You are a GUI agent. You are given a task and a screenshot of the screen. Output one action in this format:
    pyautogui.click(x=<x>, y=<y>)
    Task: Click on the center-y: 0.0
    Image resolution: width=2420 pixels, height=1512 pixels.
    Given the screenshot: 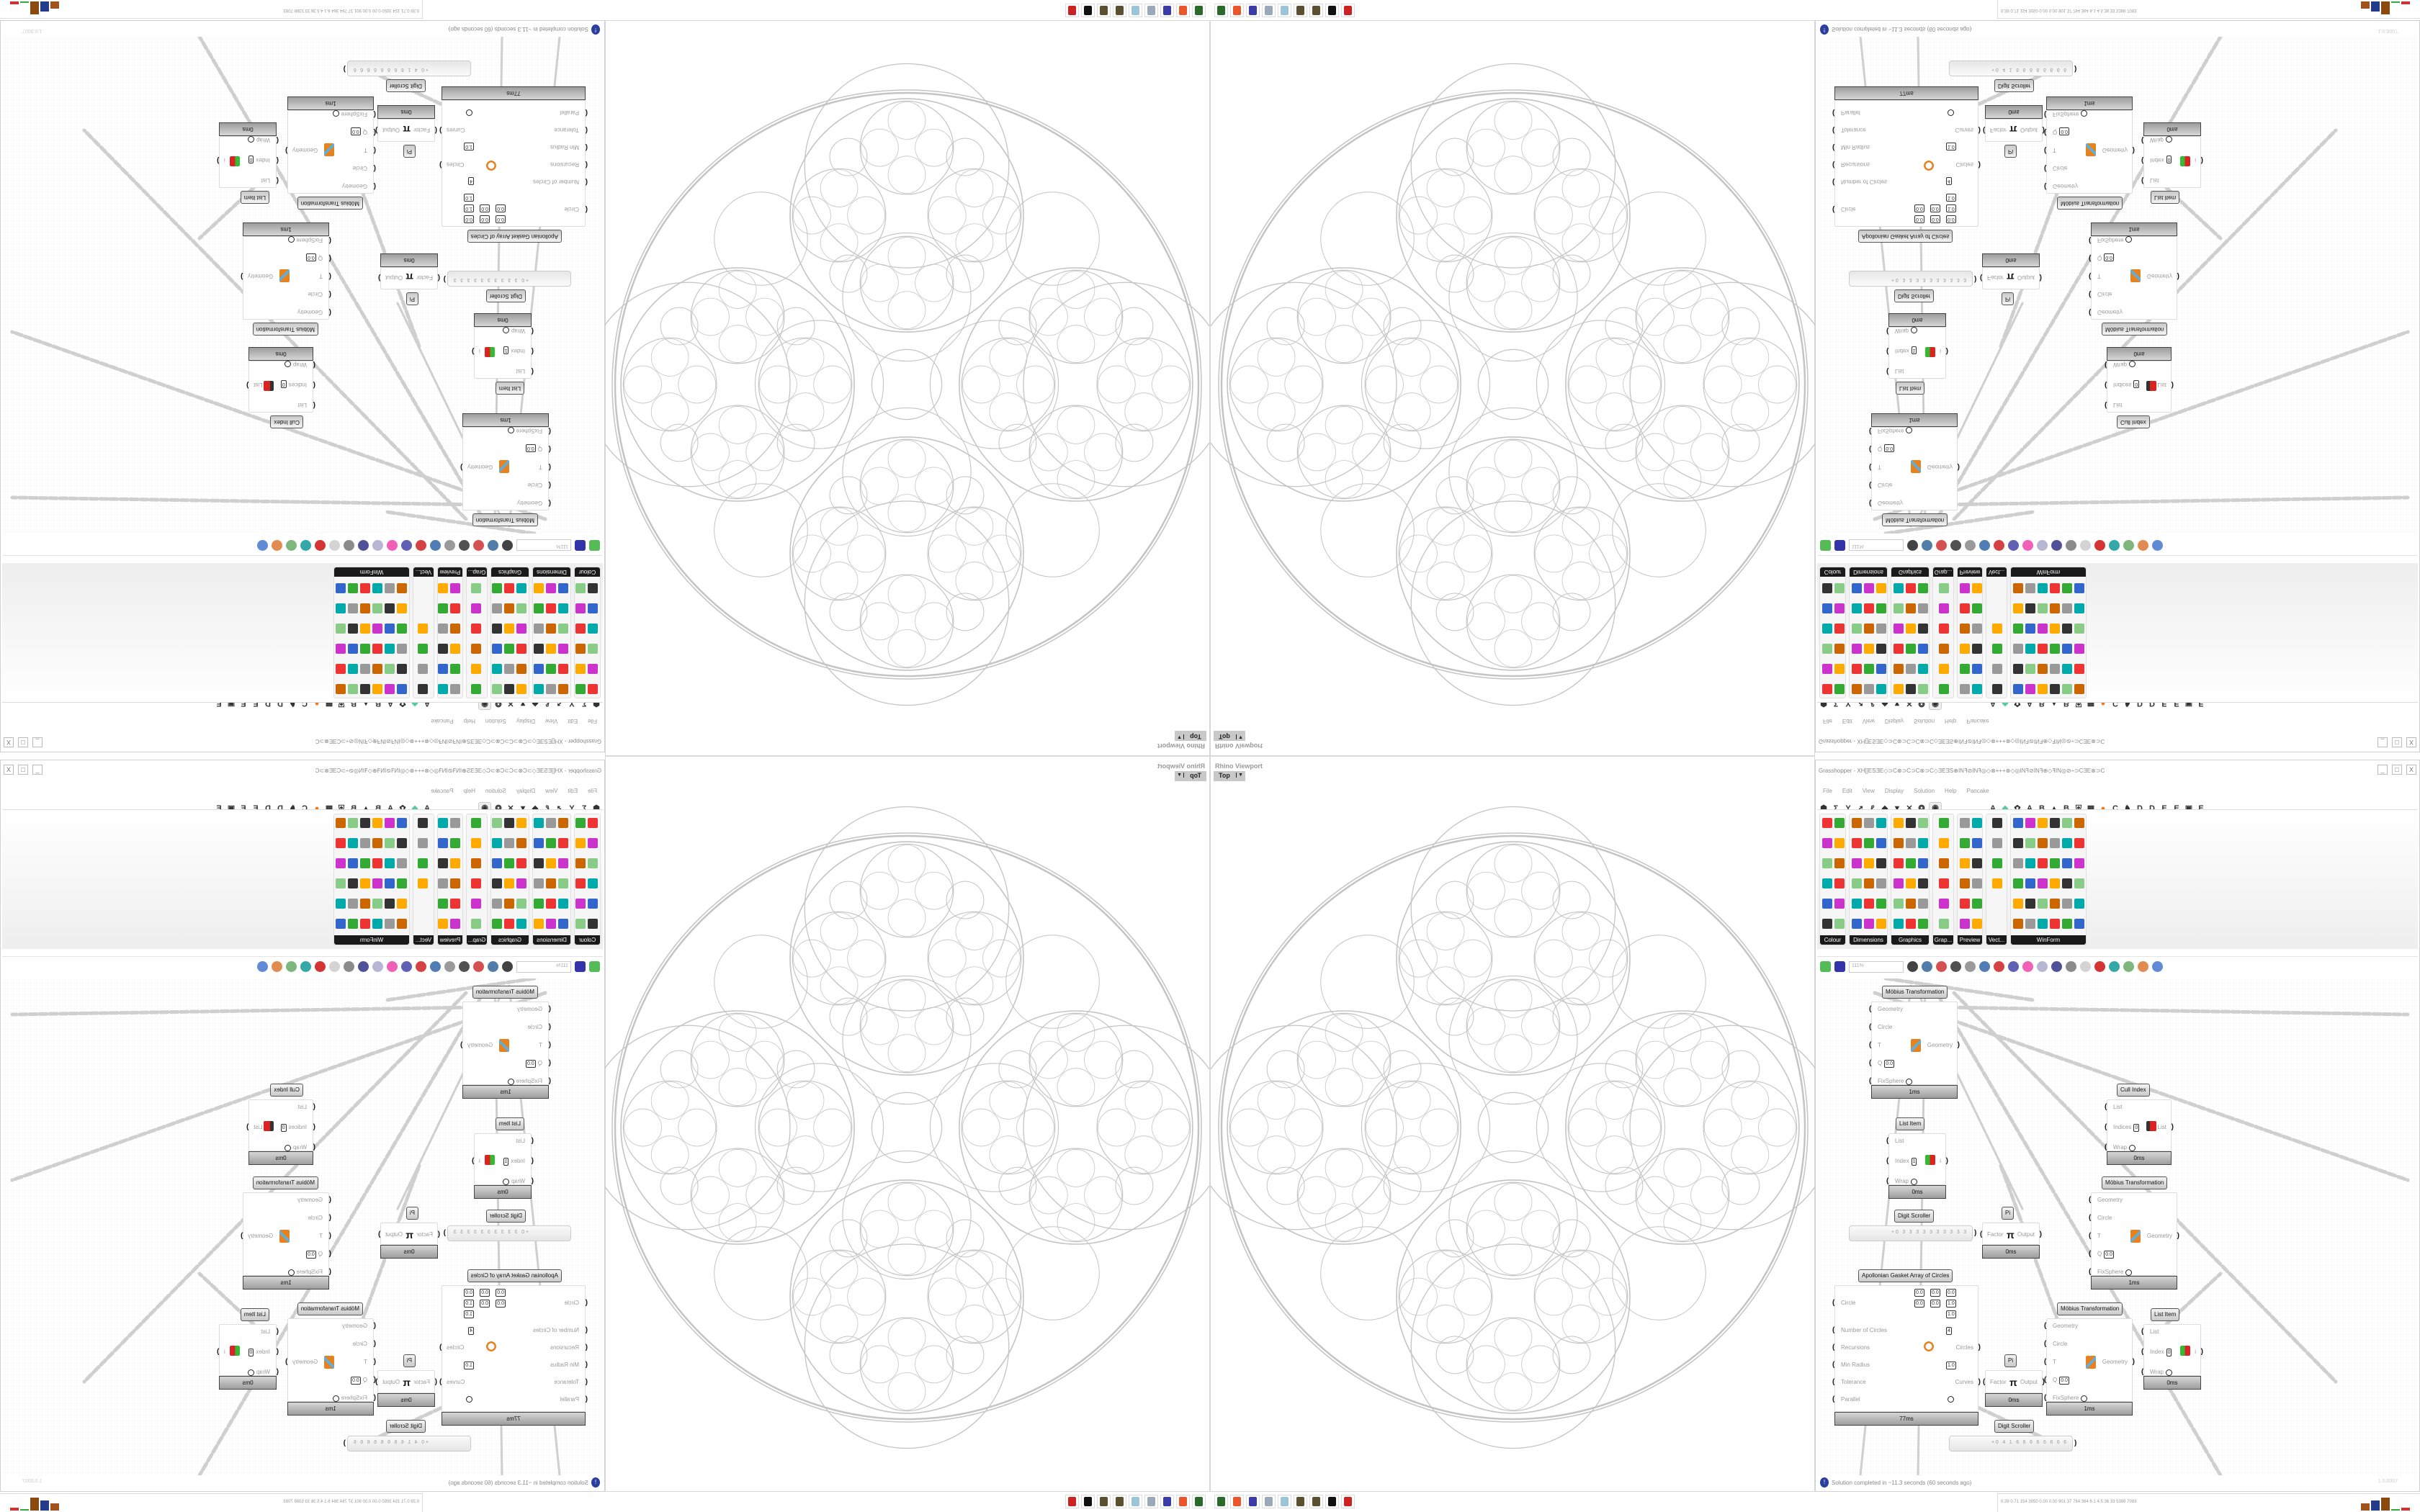 What is the action you would take?
    pyautogui.click(x=485, y=1293)
    